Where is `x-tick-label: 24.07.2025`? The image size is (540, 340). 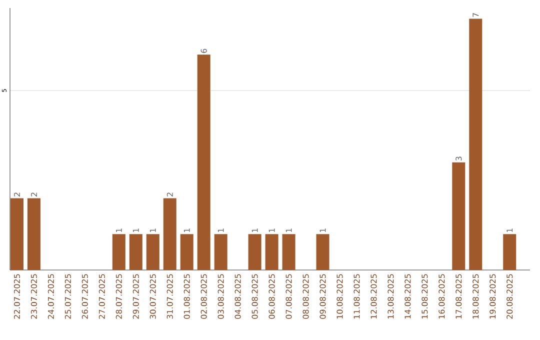
x-tick-label: 24.07.2025 is located at coordinates (51, 296).